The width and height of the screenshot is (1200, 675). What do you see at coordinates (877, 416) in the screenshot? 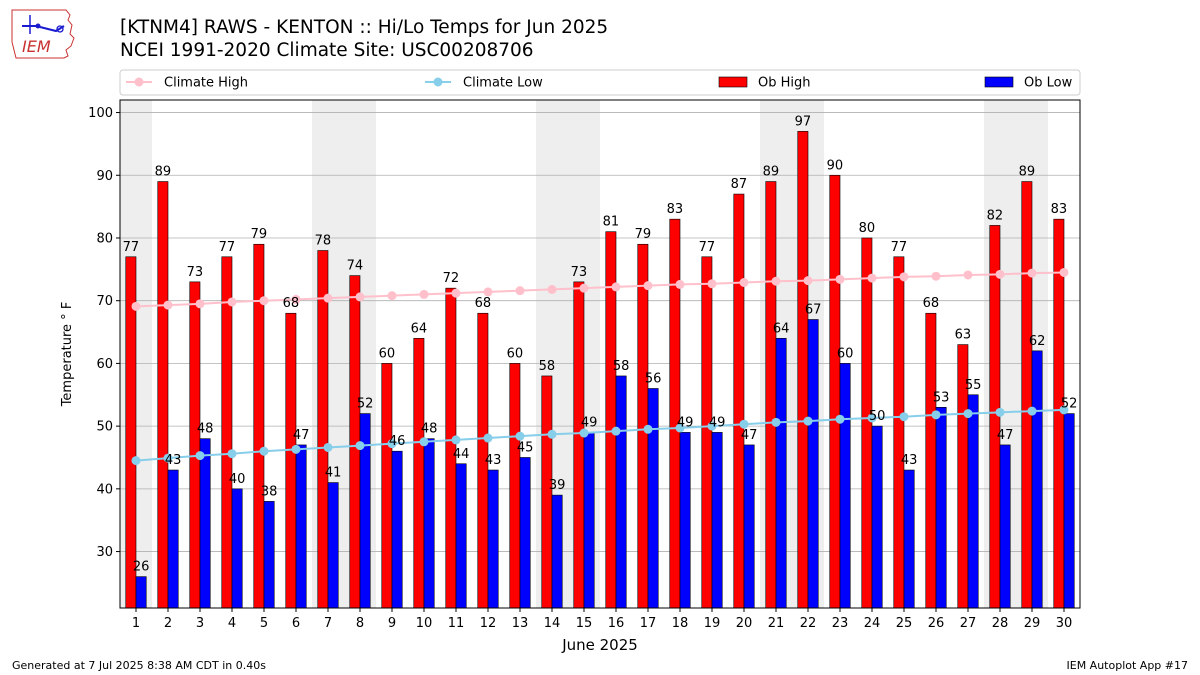
I see `ob-low-label: 50` at bounding box center [877, 416].